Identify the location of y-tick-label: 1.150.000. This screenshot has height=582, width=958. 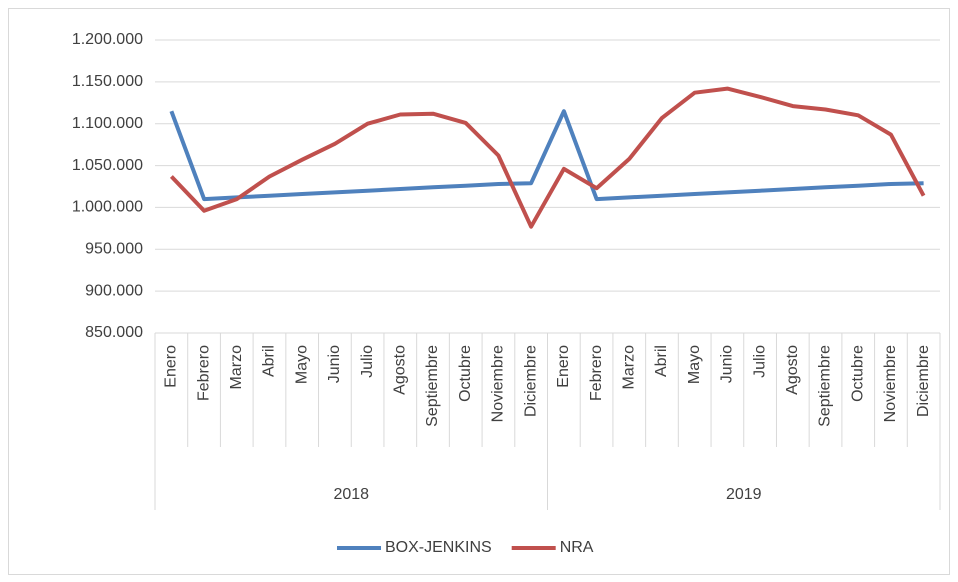
(107, 81).